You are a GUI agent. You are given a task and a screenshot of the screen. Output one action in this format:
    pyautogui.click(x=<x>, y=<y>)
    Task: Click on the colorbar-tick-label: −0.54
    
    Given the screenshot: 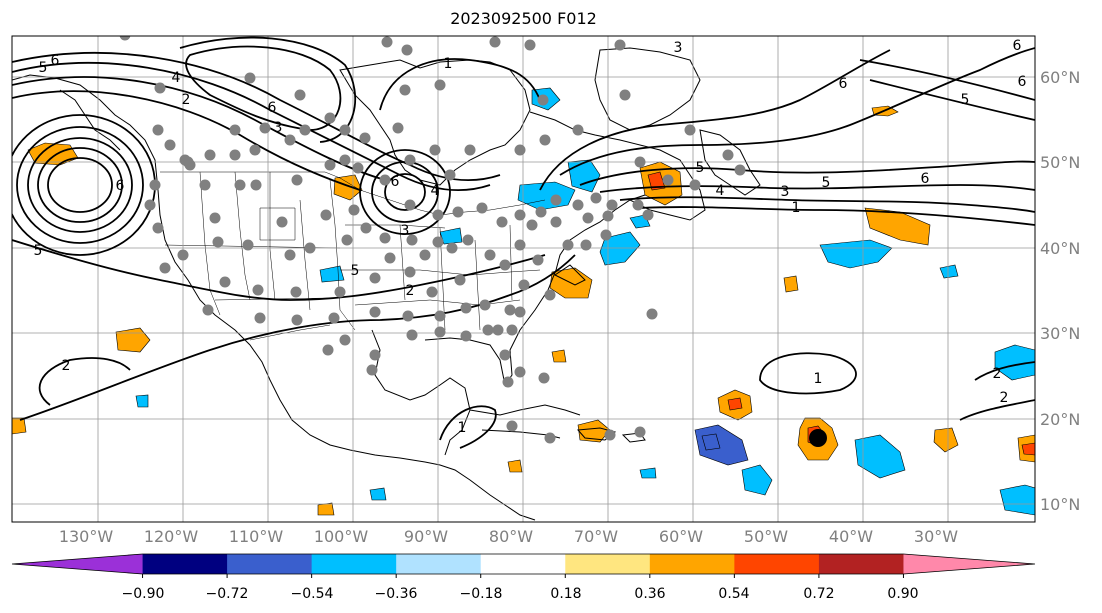 What is the action you would take?
    pyautogui.click(x=312, y=594)
    